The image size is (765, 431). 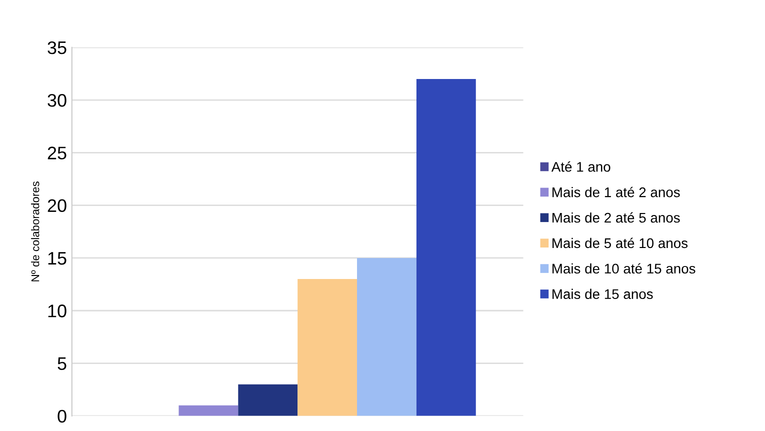 I want to click on y-tick-label: 35, so click(x=57, y=47).